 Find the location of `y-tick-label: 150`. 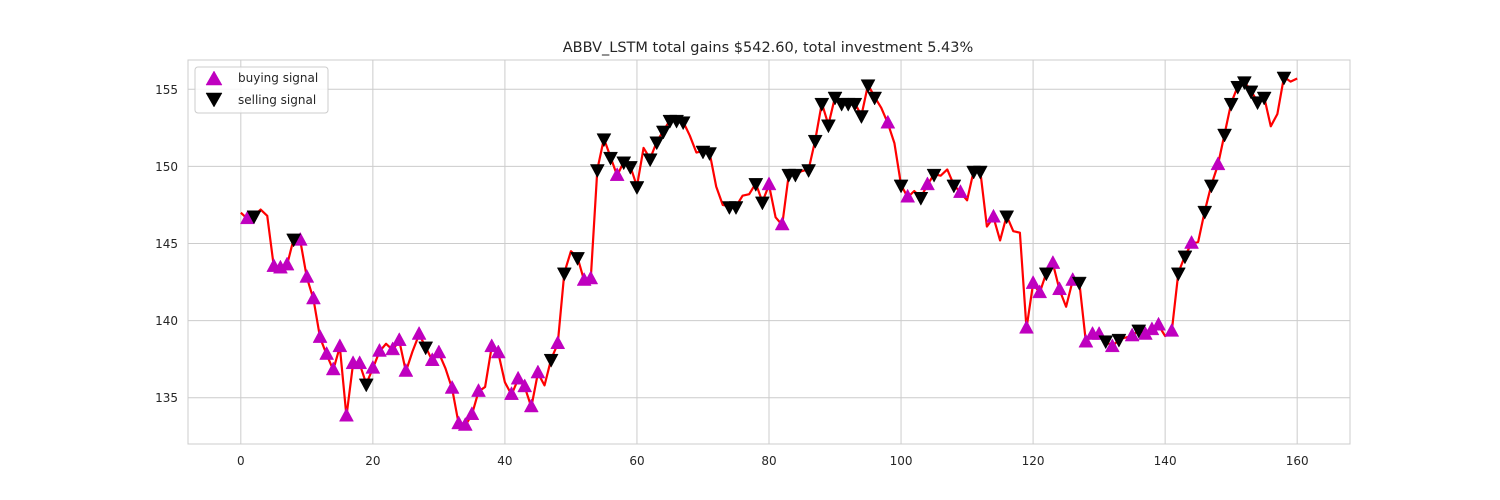

y-tick-label: 150 is located at coordinates (166, 167).